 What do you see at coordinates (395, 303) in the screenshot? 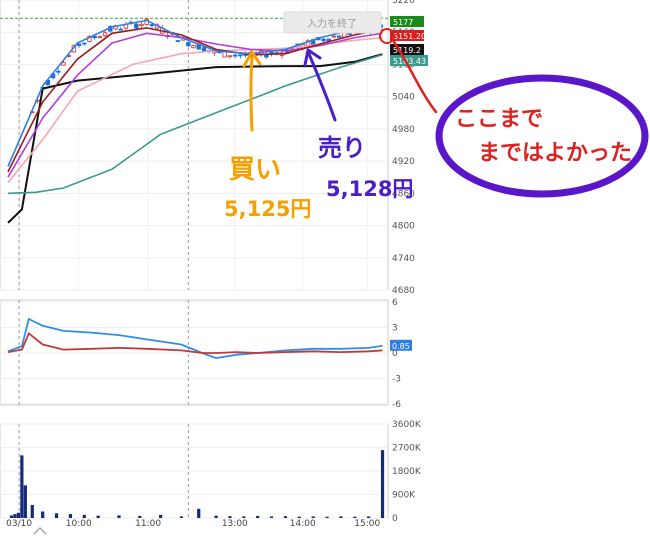
I see `indicator-ytick-label: 6` at bounding box center [395, 303].